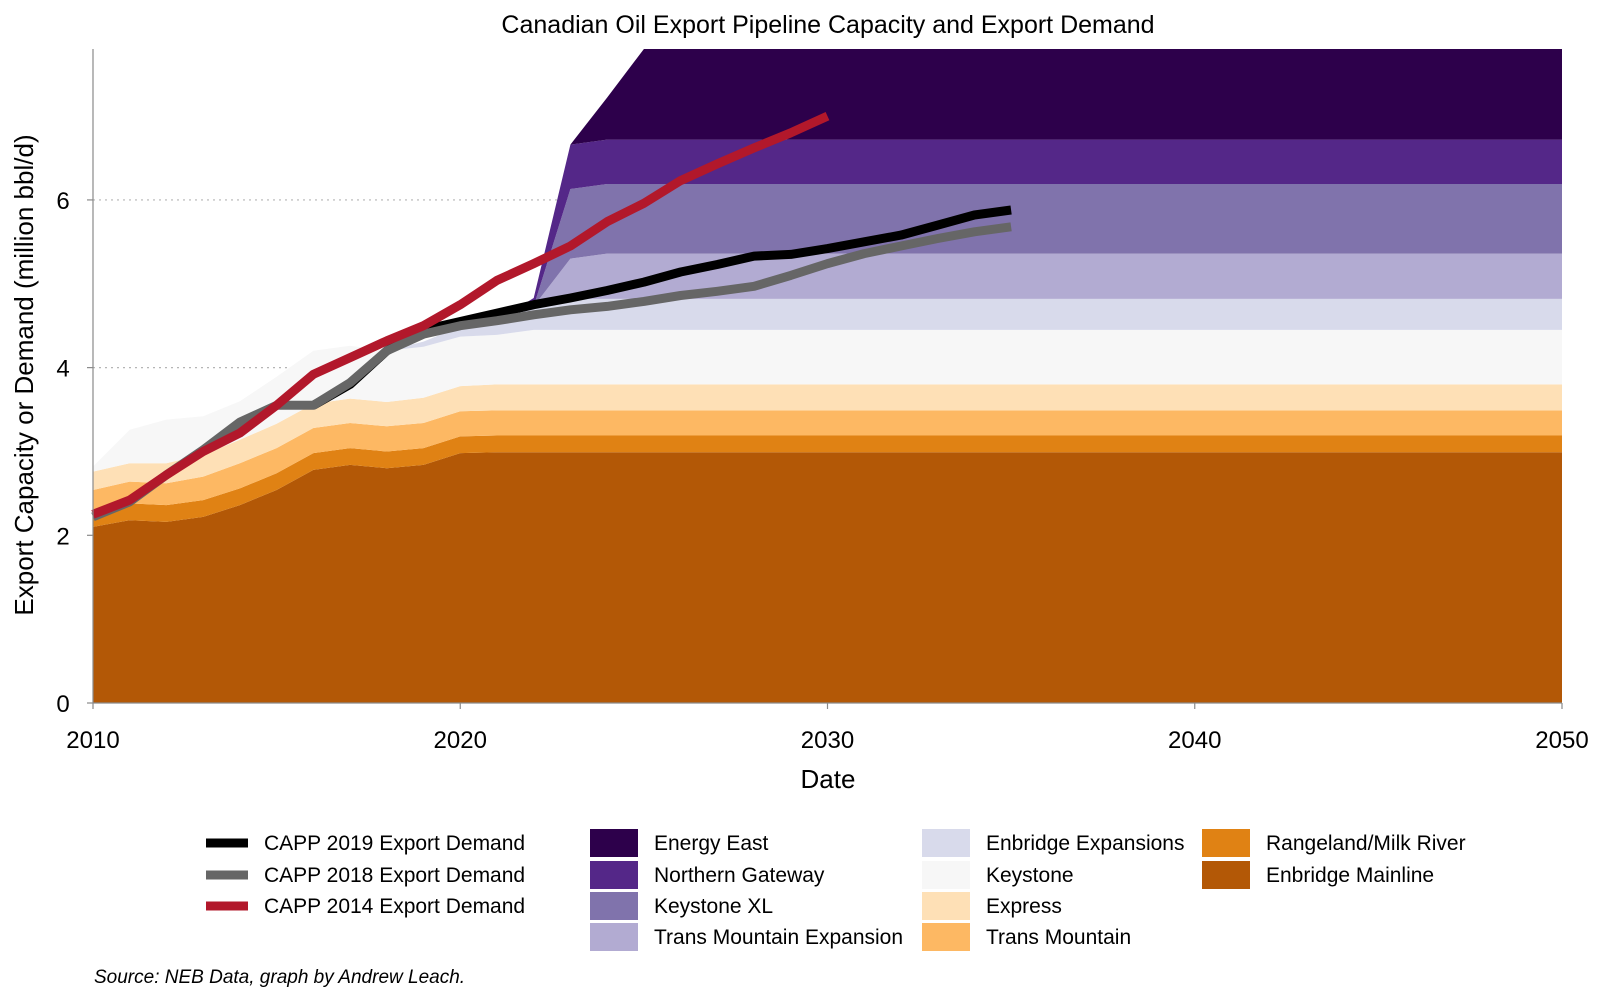 This screenshot has width=1600, height=1000. I want to click on legend-label-capp-2019-export-demand: CAPP 2019 Export Demand, so click(394, 843).